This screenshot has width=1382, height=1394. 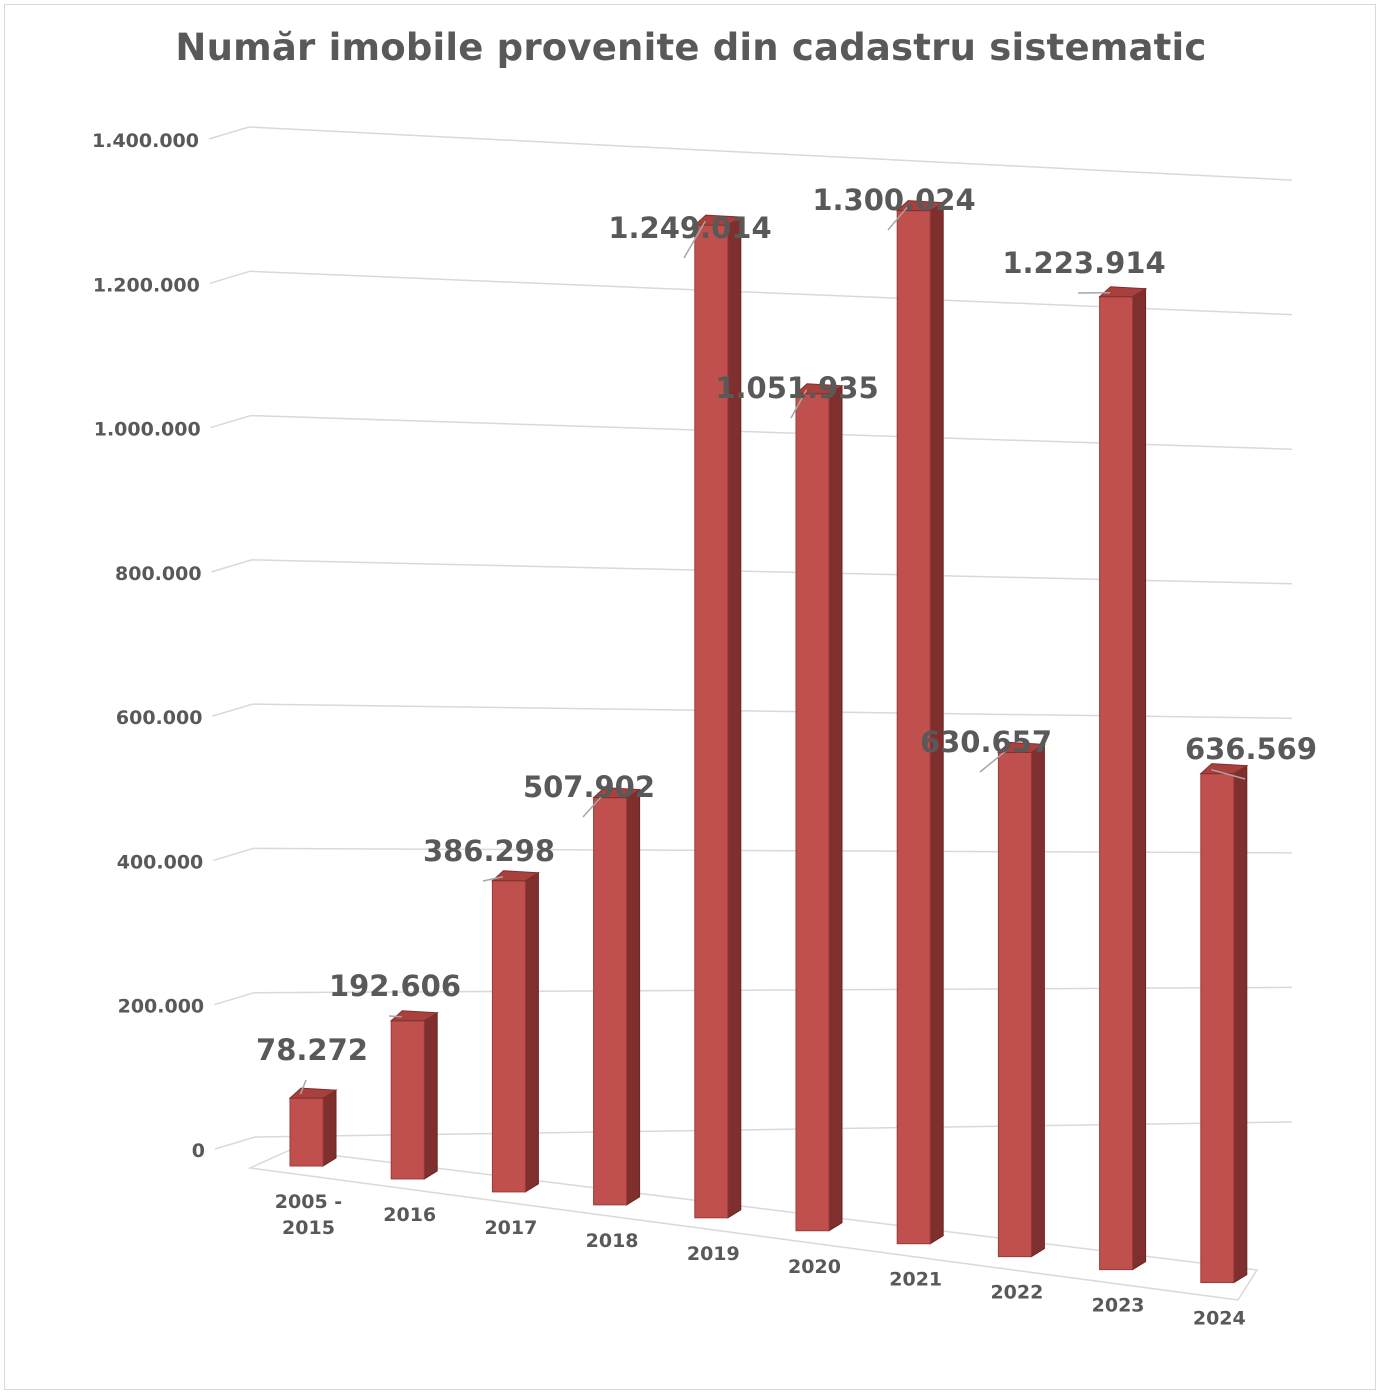 I want to click on floor-outline, so click(x=753, y=1225).